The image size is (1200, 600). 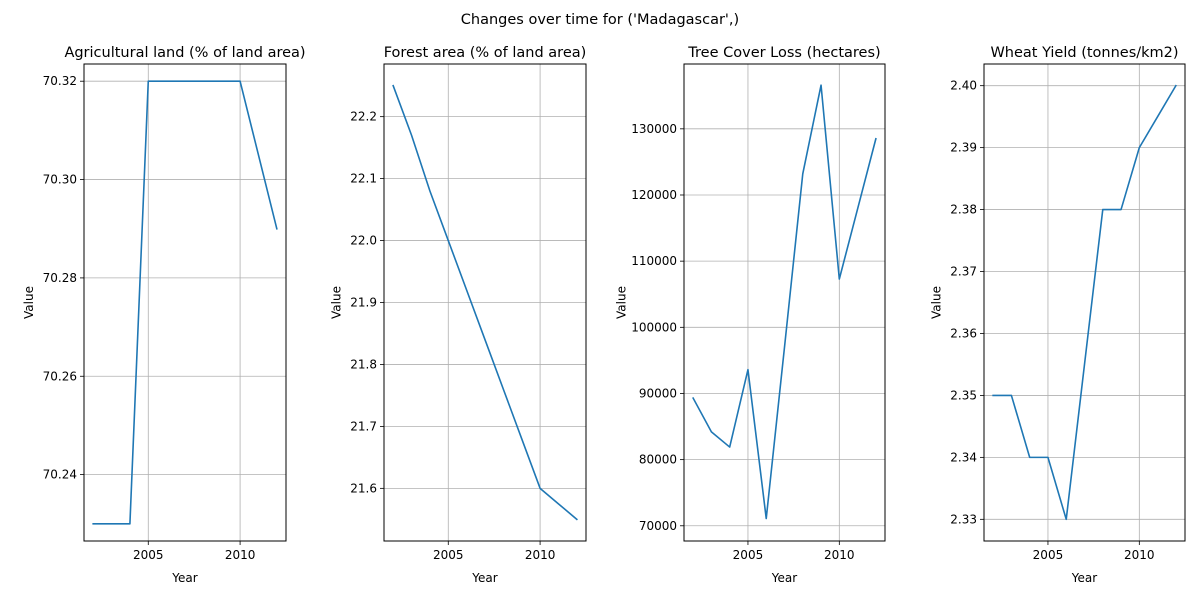 I want to click on subplot-4-ytick-label: 2.39, so click(x=963, y=148).